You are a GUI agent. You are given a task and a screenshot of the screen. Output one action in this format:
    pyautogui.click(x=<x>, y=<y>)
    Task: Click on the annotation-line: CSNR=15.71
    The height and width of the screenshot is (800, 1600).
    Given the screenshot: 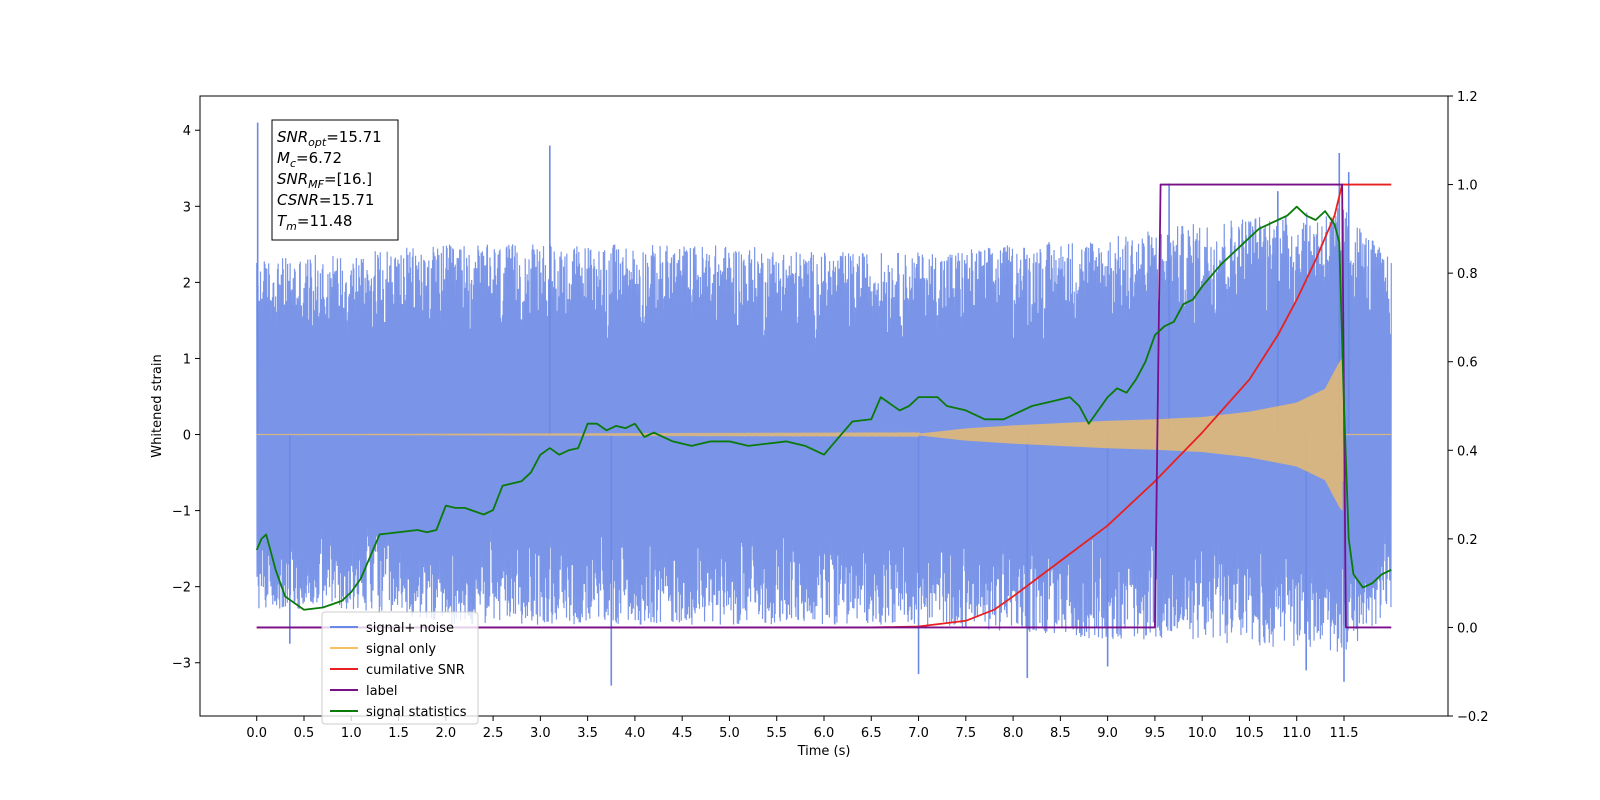 What is the action you would take?
    pyautogui.click(x=325, y=200)
    